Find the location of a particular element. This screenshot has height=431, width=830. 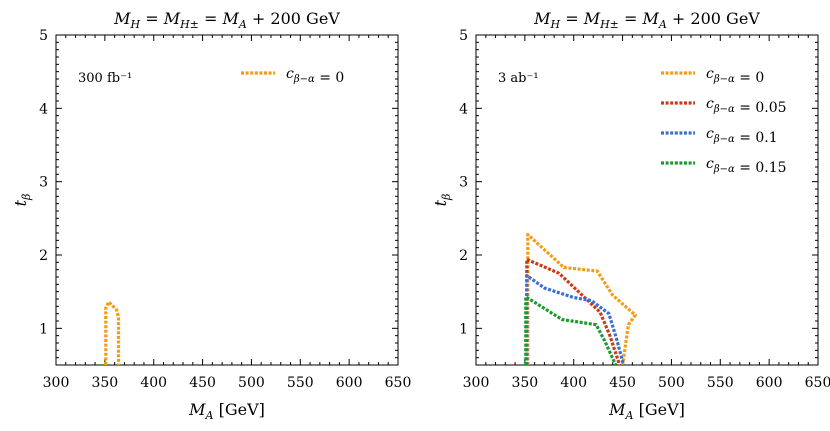

luminosity-annotation: 300 fb⁻¹ is located at coordinates (105, 78).